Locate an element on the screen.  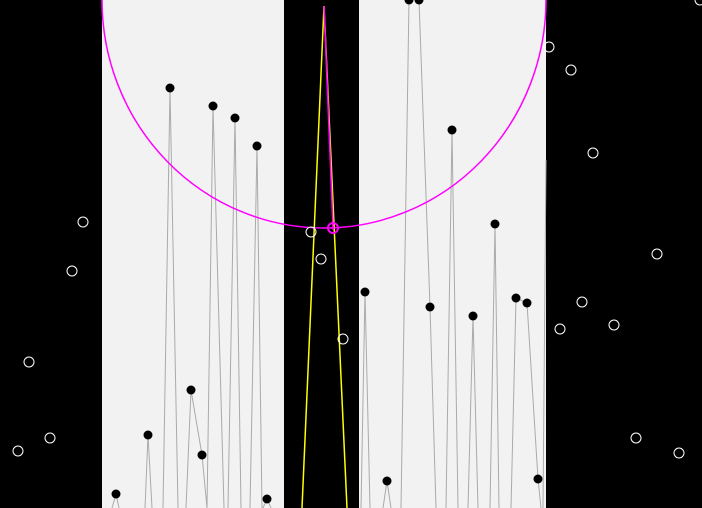
magenta-marker is located at coordinates (333, 228).